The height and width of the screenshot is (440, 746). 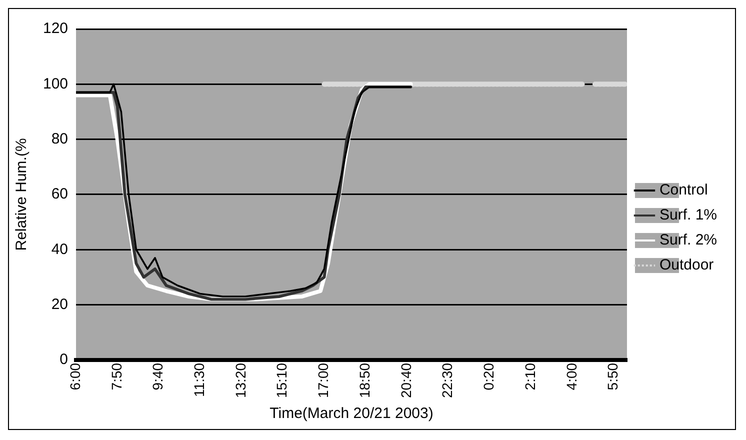 I want to click on y-tick-label: 40, so click(x=59, y=249).